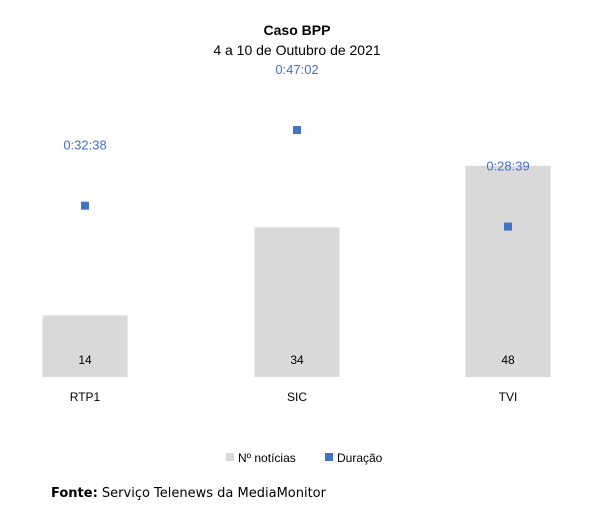 The width and height of the screenshot is (594, 525). What do you see at coordinates (329, 457) in the screenshot?
I see `legend-swatch-duracao` at bounding box center [329, 457].